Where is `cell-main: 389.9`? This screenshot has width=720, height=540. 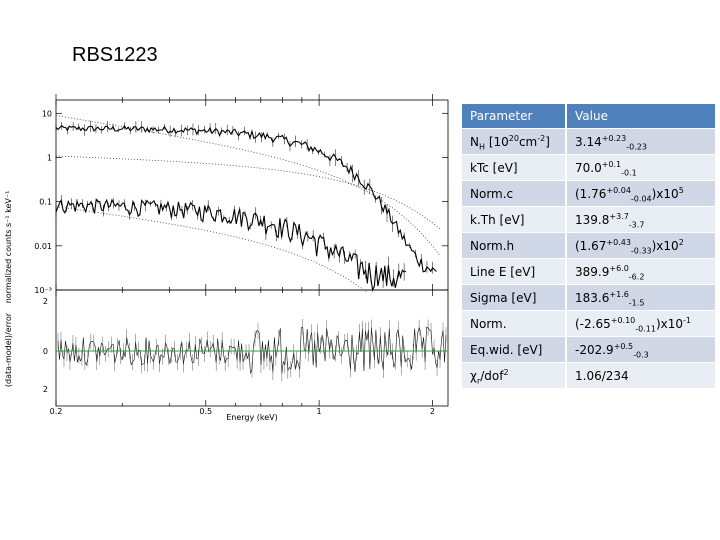
cell-main: 389.9 is located at coordinates (592, 271).